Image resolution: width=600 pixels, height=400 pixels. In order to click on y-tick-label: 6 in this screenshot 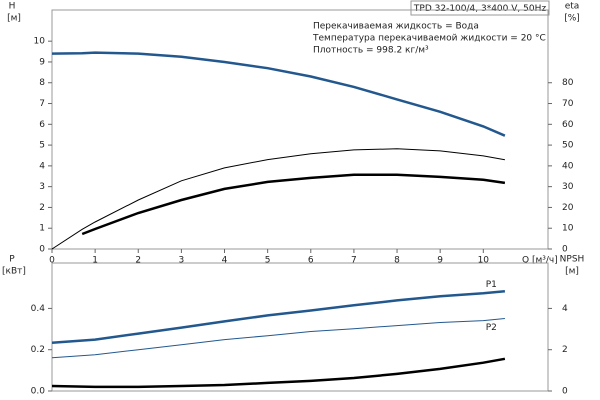, I will do `click(42, 125)`.